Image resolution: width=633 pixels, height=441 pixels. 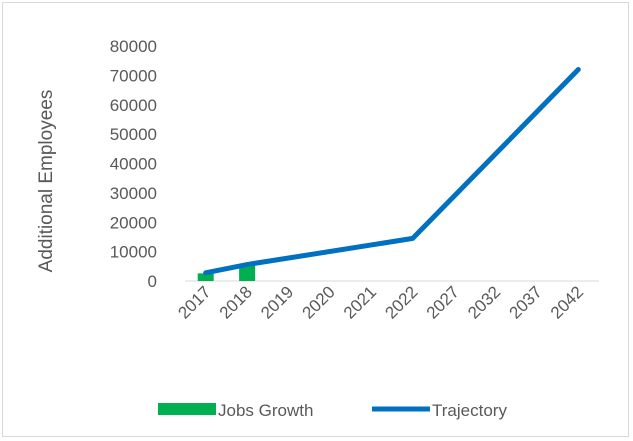 I want to click on x-tick-label: 2037, so click(x=526, y=302).